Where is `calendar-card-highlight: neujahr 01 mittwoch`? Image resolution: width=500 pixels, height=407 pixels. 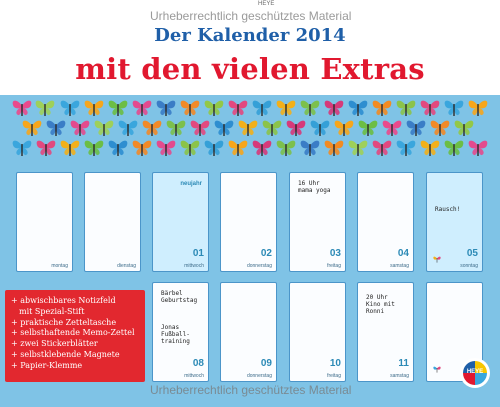
calendar-card-highlight: neujahr 01 mittwoch is located at coordinates (180, 222).